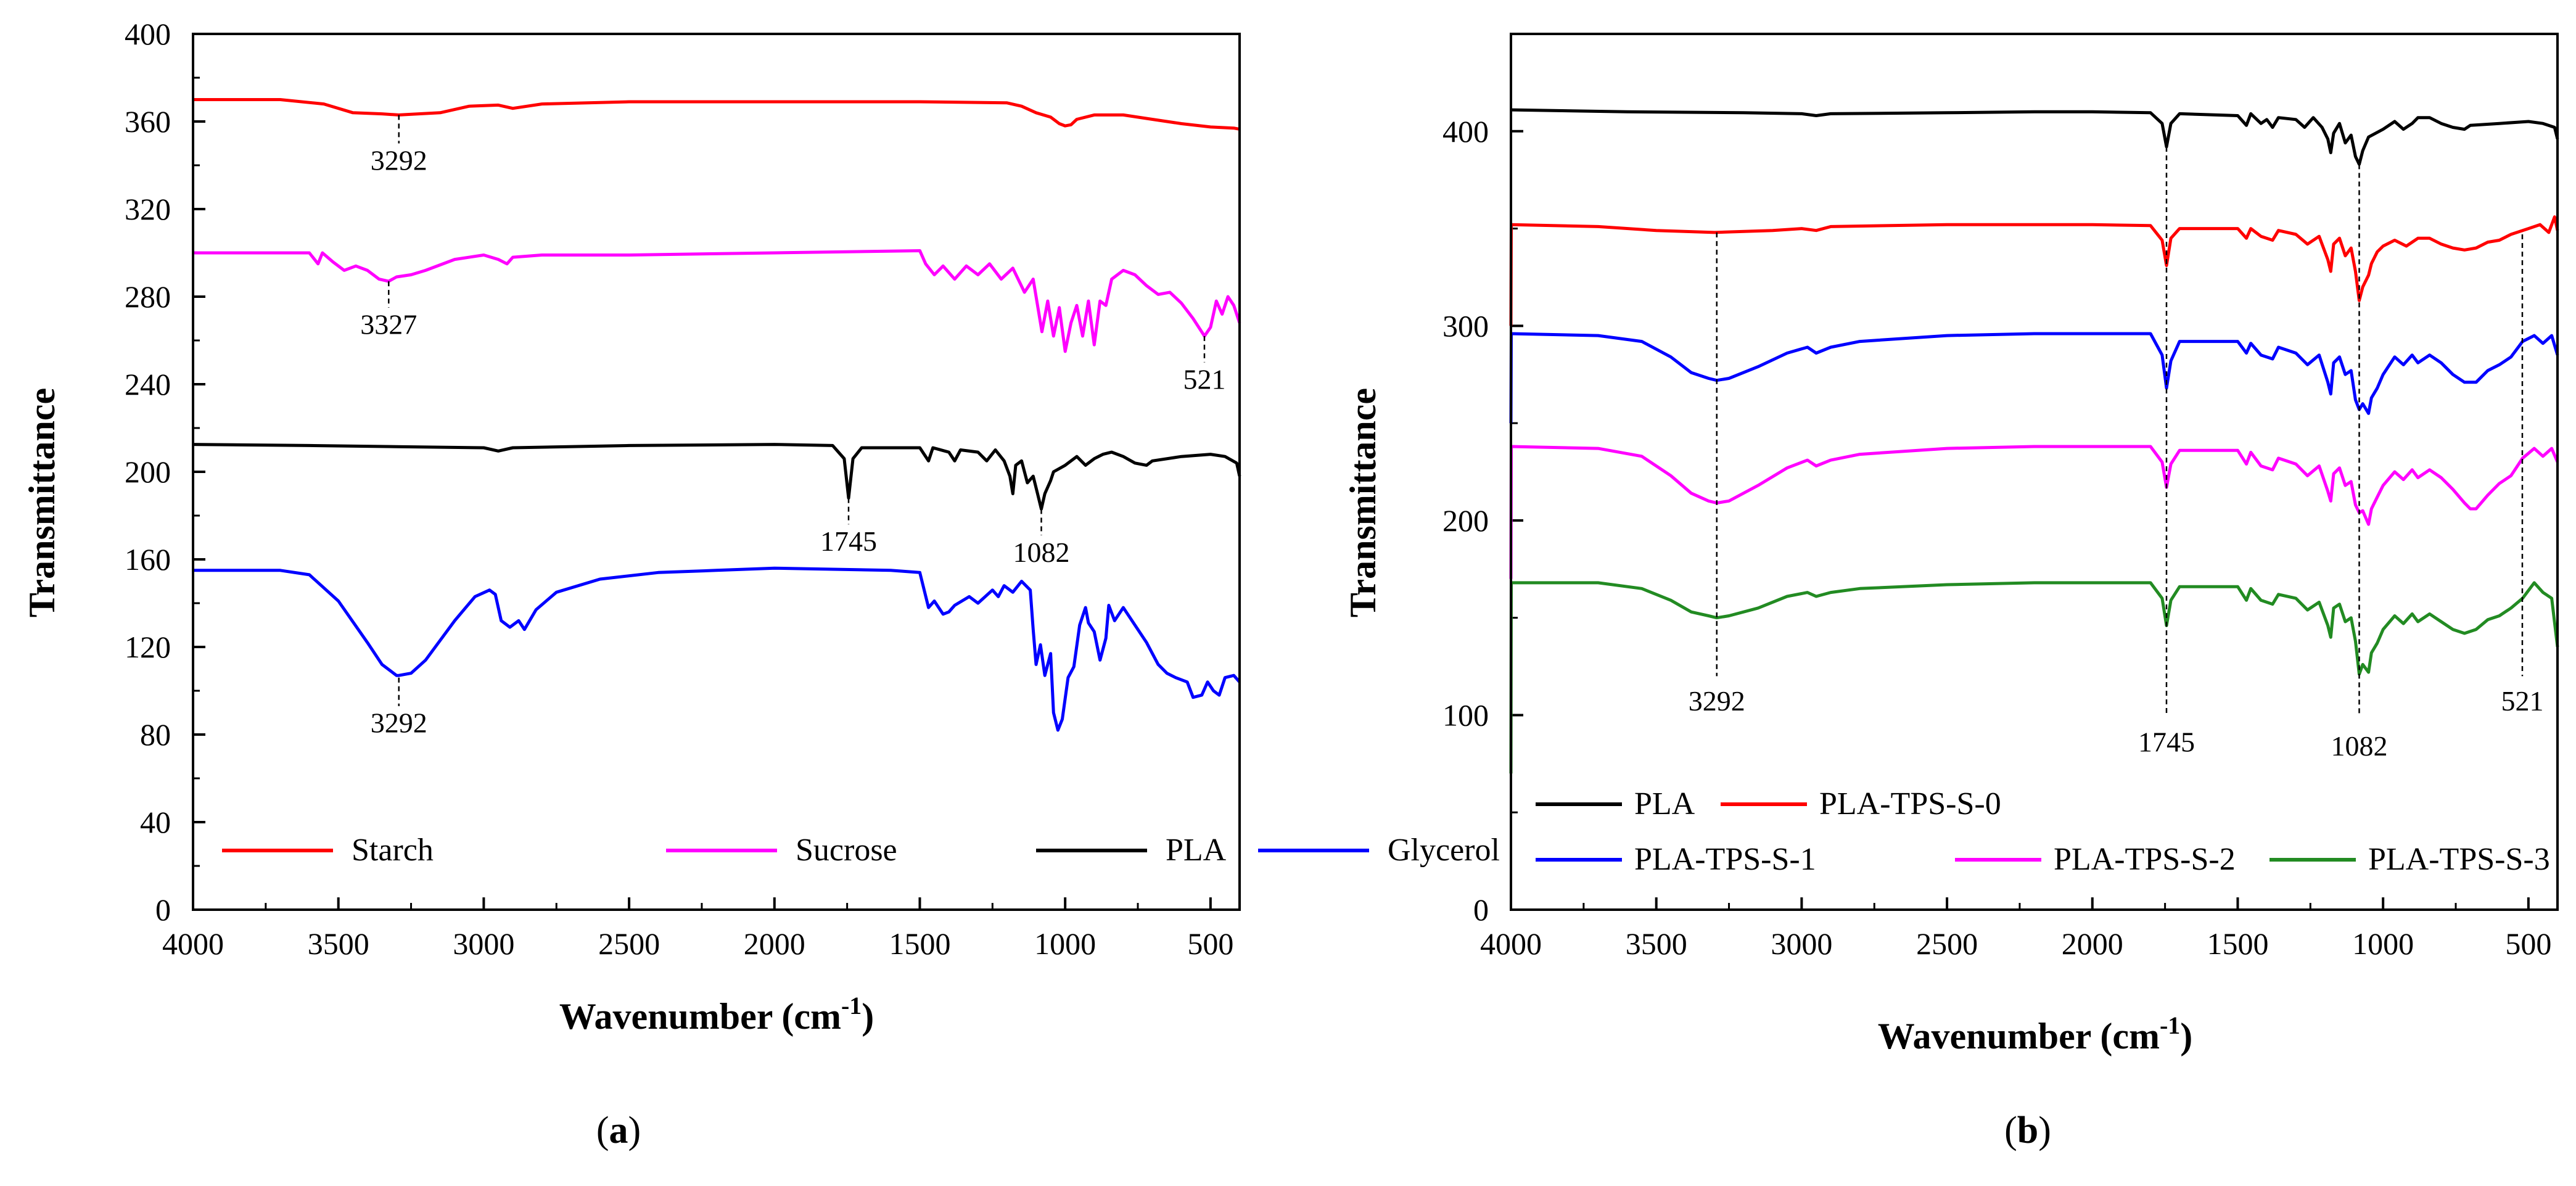  I want to click on panel-a-y-tick-label: 0, so click(163, 909).